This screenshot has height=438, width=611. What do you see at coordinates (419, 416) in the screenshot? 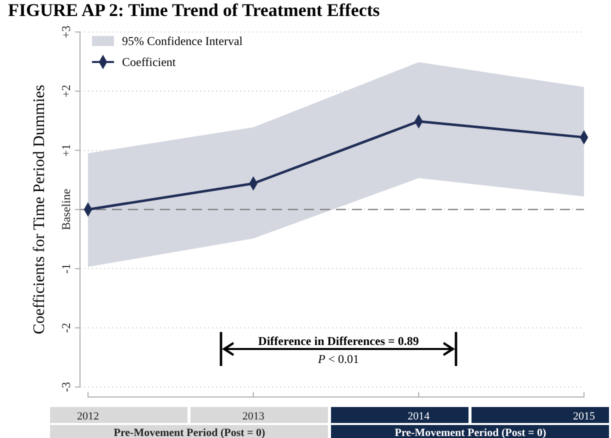
I see `x-tick-label: 2014` at bounding box center [419, 416].